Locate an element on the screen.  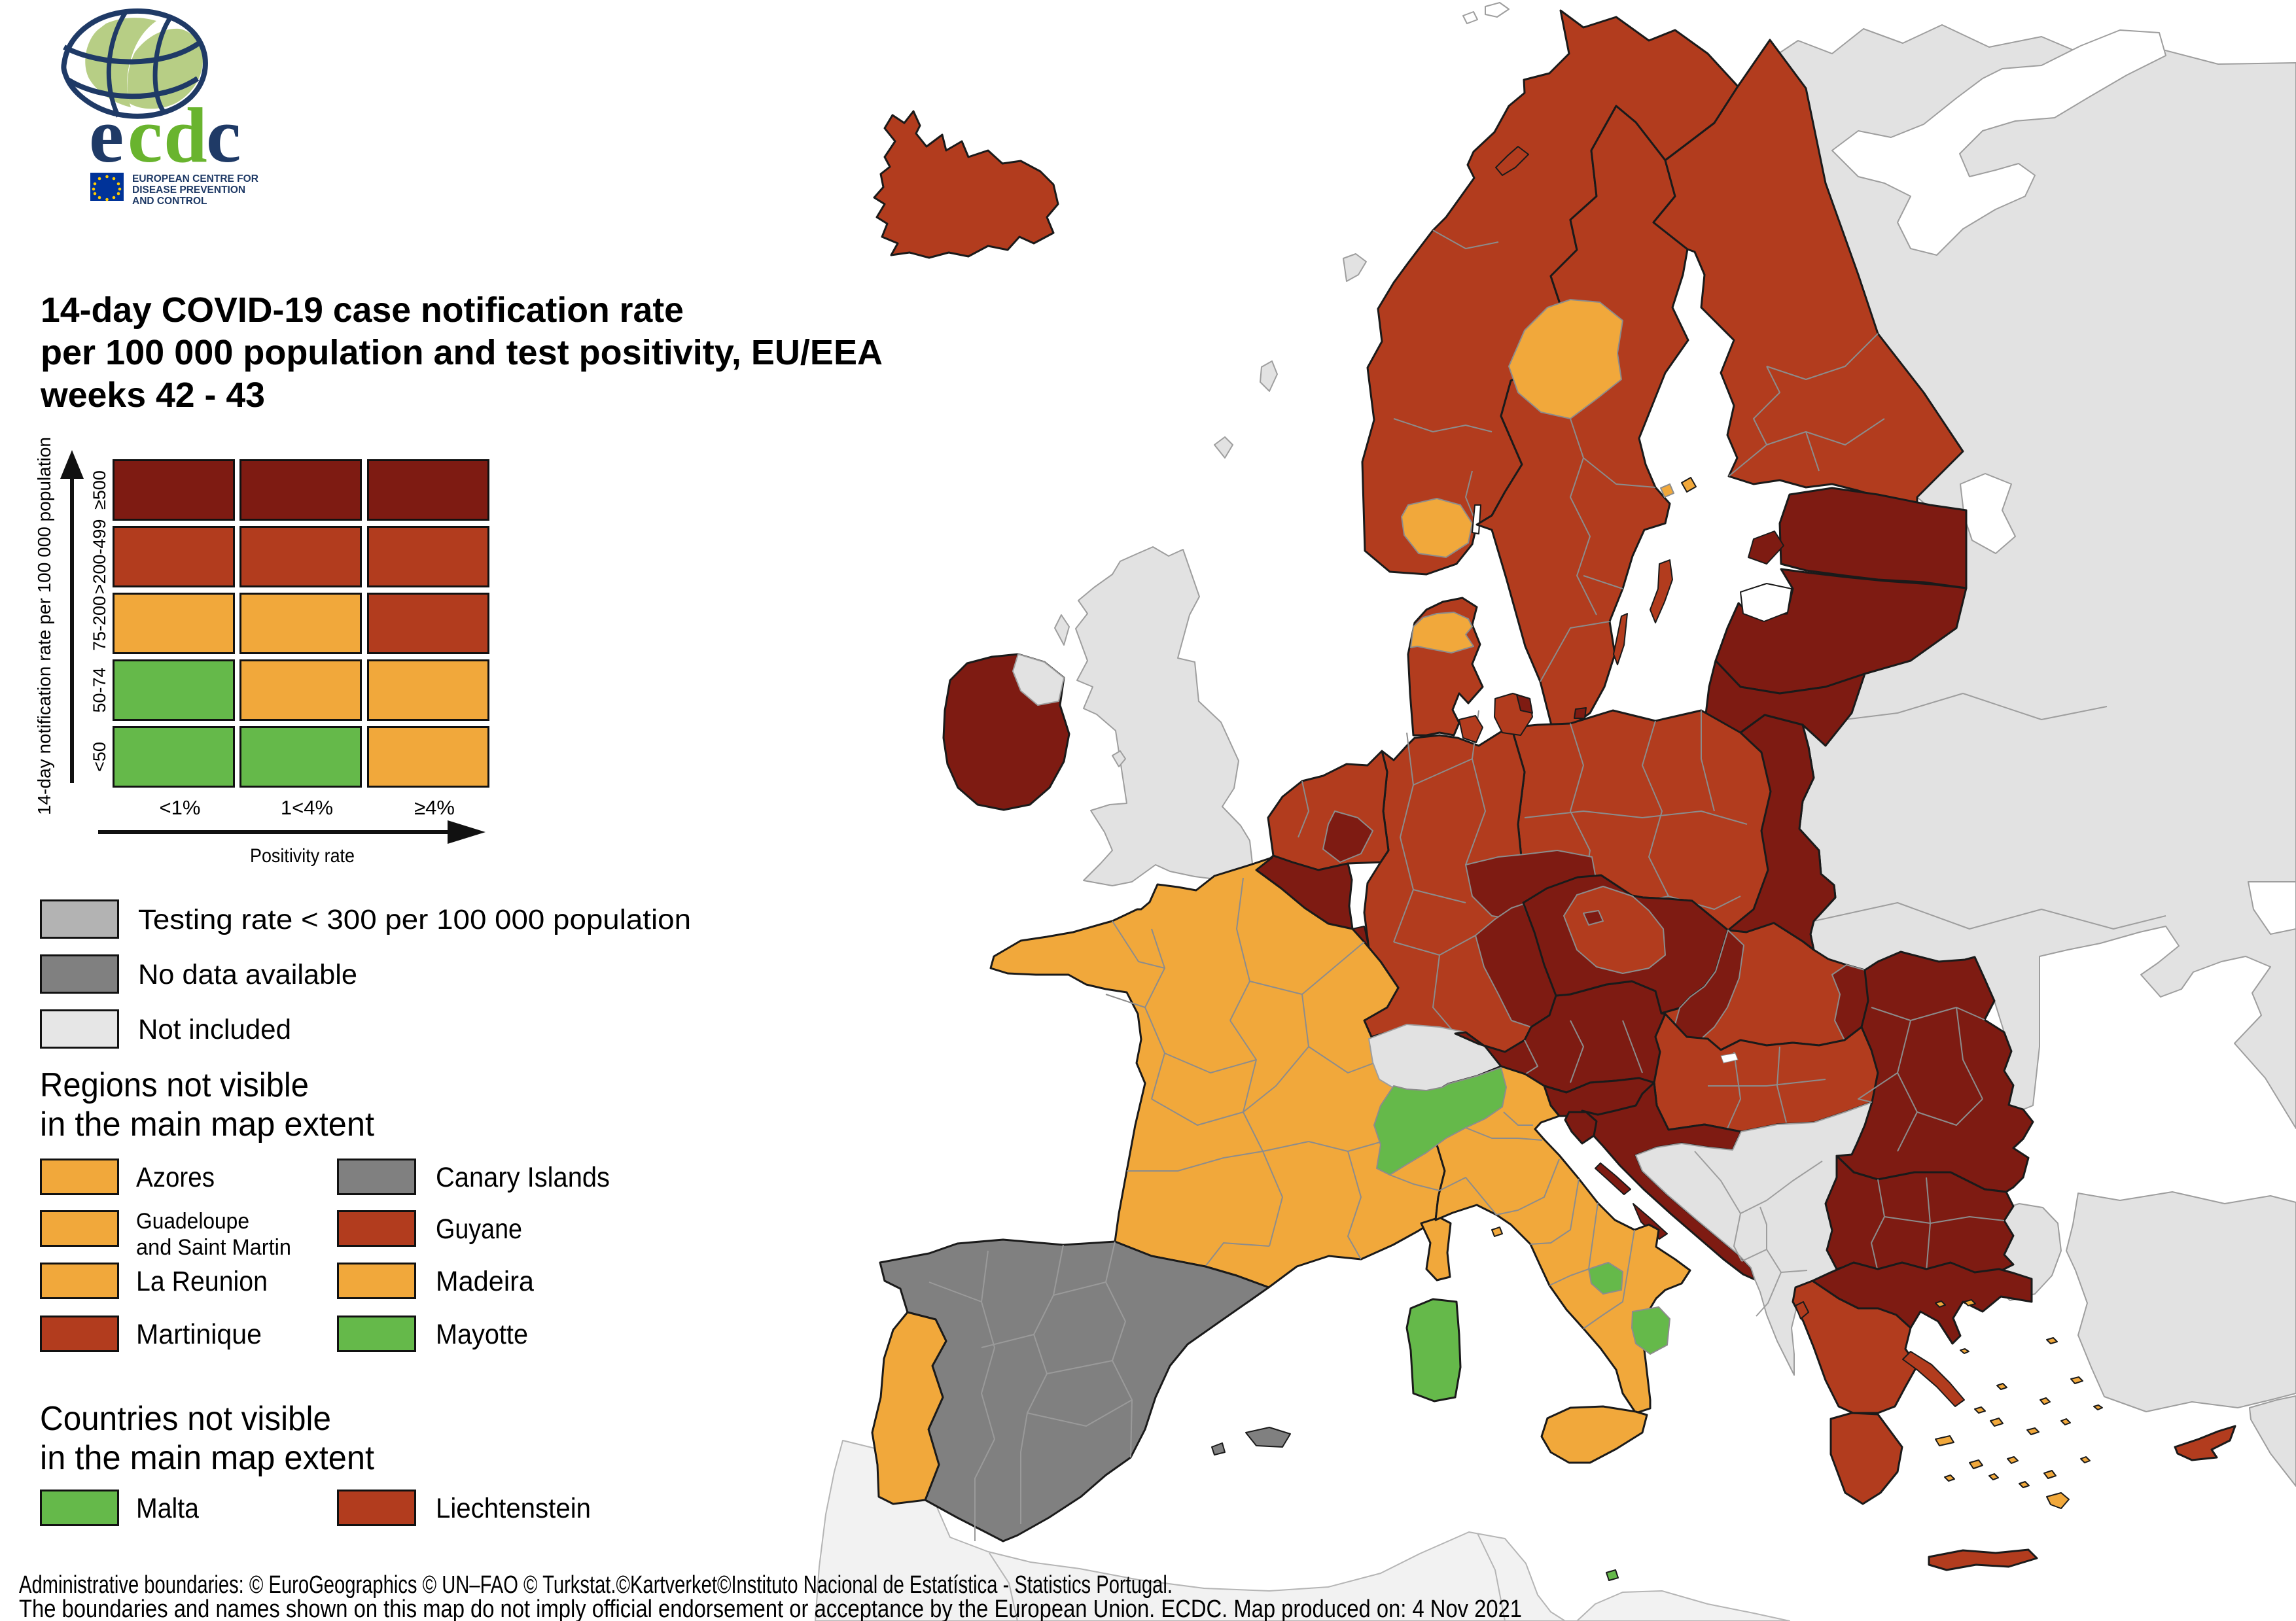
svg-text: La Reunion is located at coordinates (202, 1281).